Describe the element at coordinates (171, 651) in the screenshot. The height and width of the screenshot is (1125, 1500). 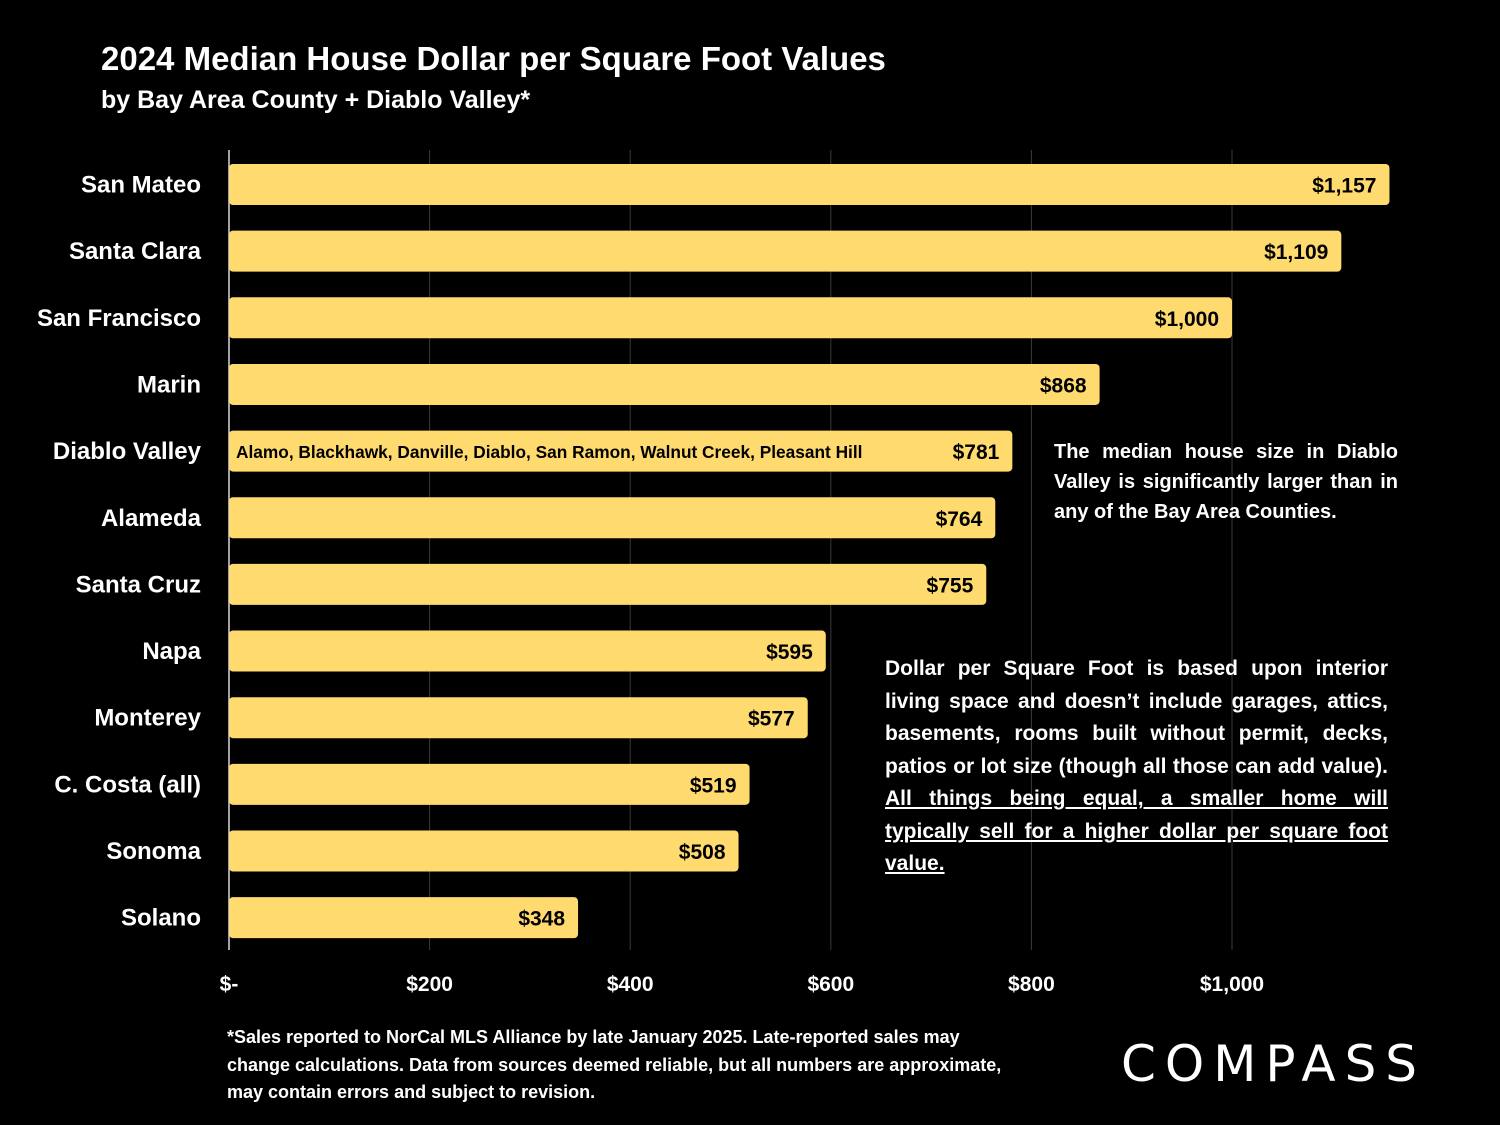
I see `category-label-7: Napa` at that location.